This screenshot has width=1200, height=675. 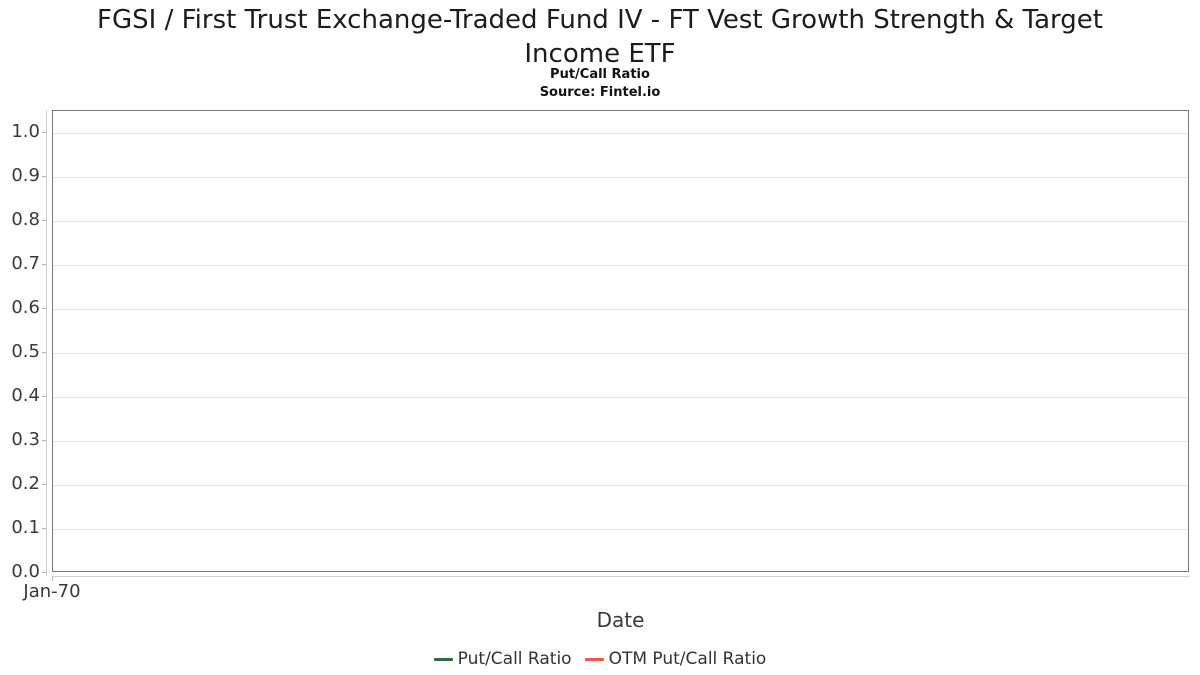 What do you see at coordinates (25, 483) in the screenshot?
I see `y-tick-label: 0.2` at bounding box center [25, 483].